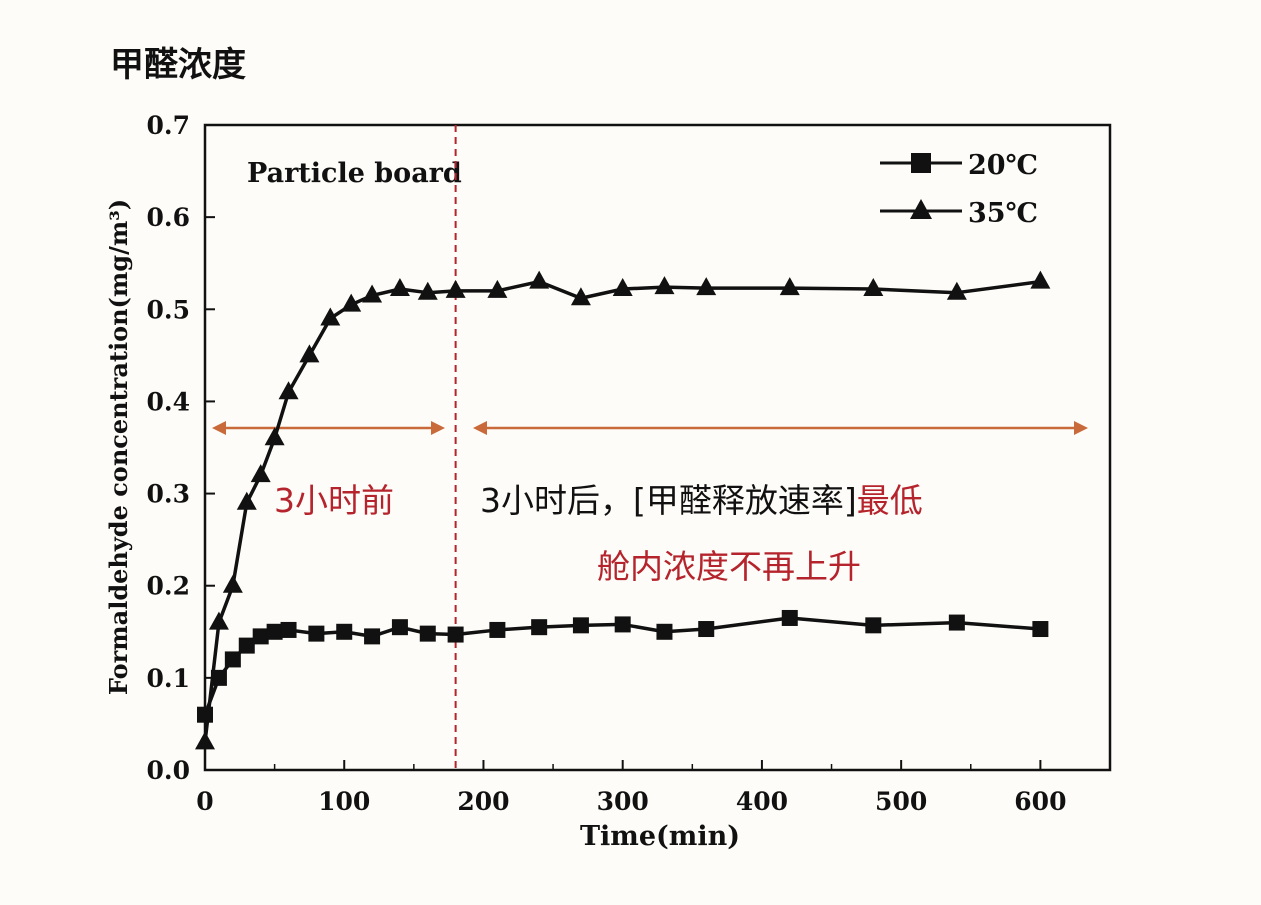 The height and width of the screenshot is (905, 1261). What do you see at coordinates (729, 566) in the screenshot?
I see `annotation-after-line2: 舱内浓度不再上升` at bounding box center [729, 566].